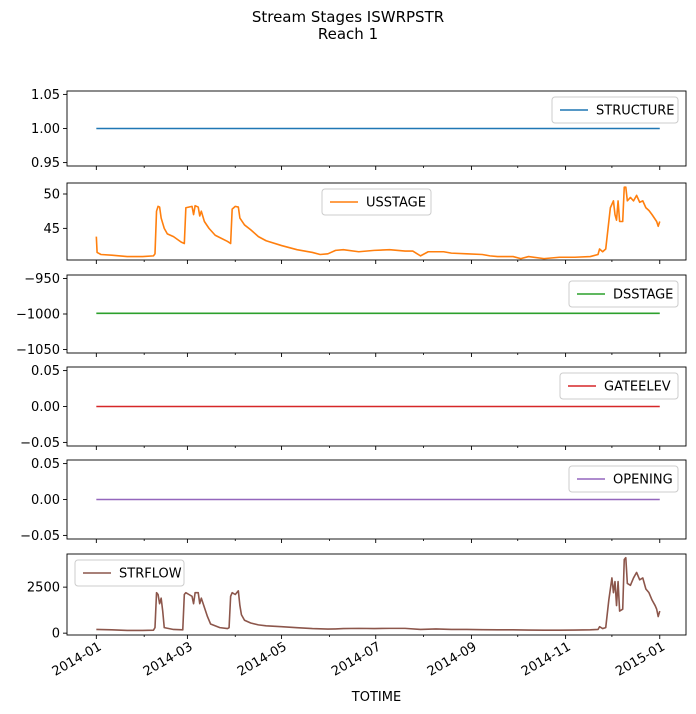 This screenshot has height=714, width=696. What do you see at coordinates (452, 659) in the screenshot?
I see `x-tick-label: 2014-09` at bounding box center [452, 659].